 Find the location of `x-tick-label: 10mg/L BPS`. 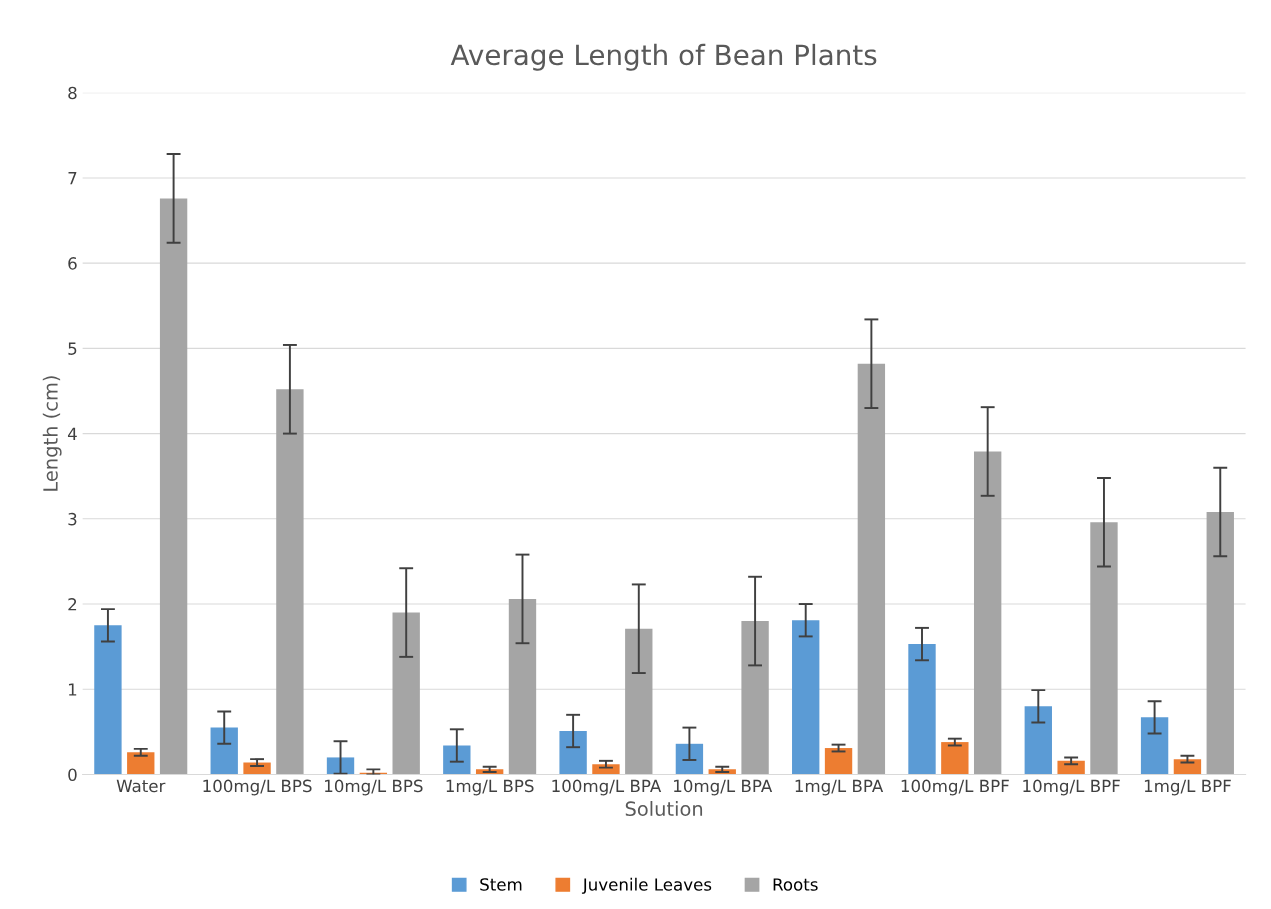

x-tick-label: 10mg/L BPS is located at coordinates (374, 787).